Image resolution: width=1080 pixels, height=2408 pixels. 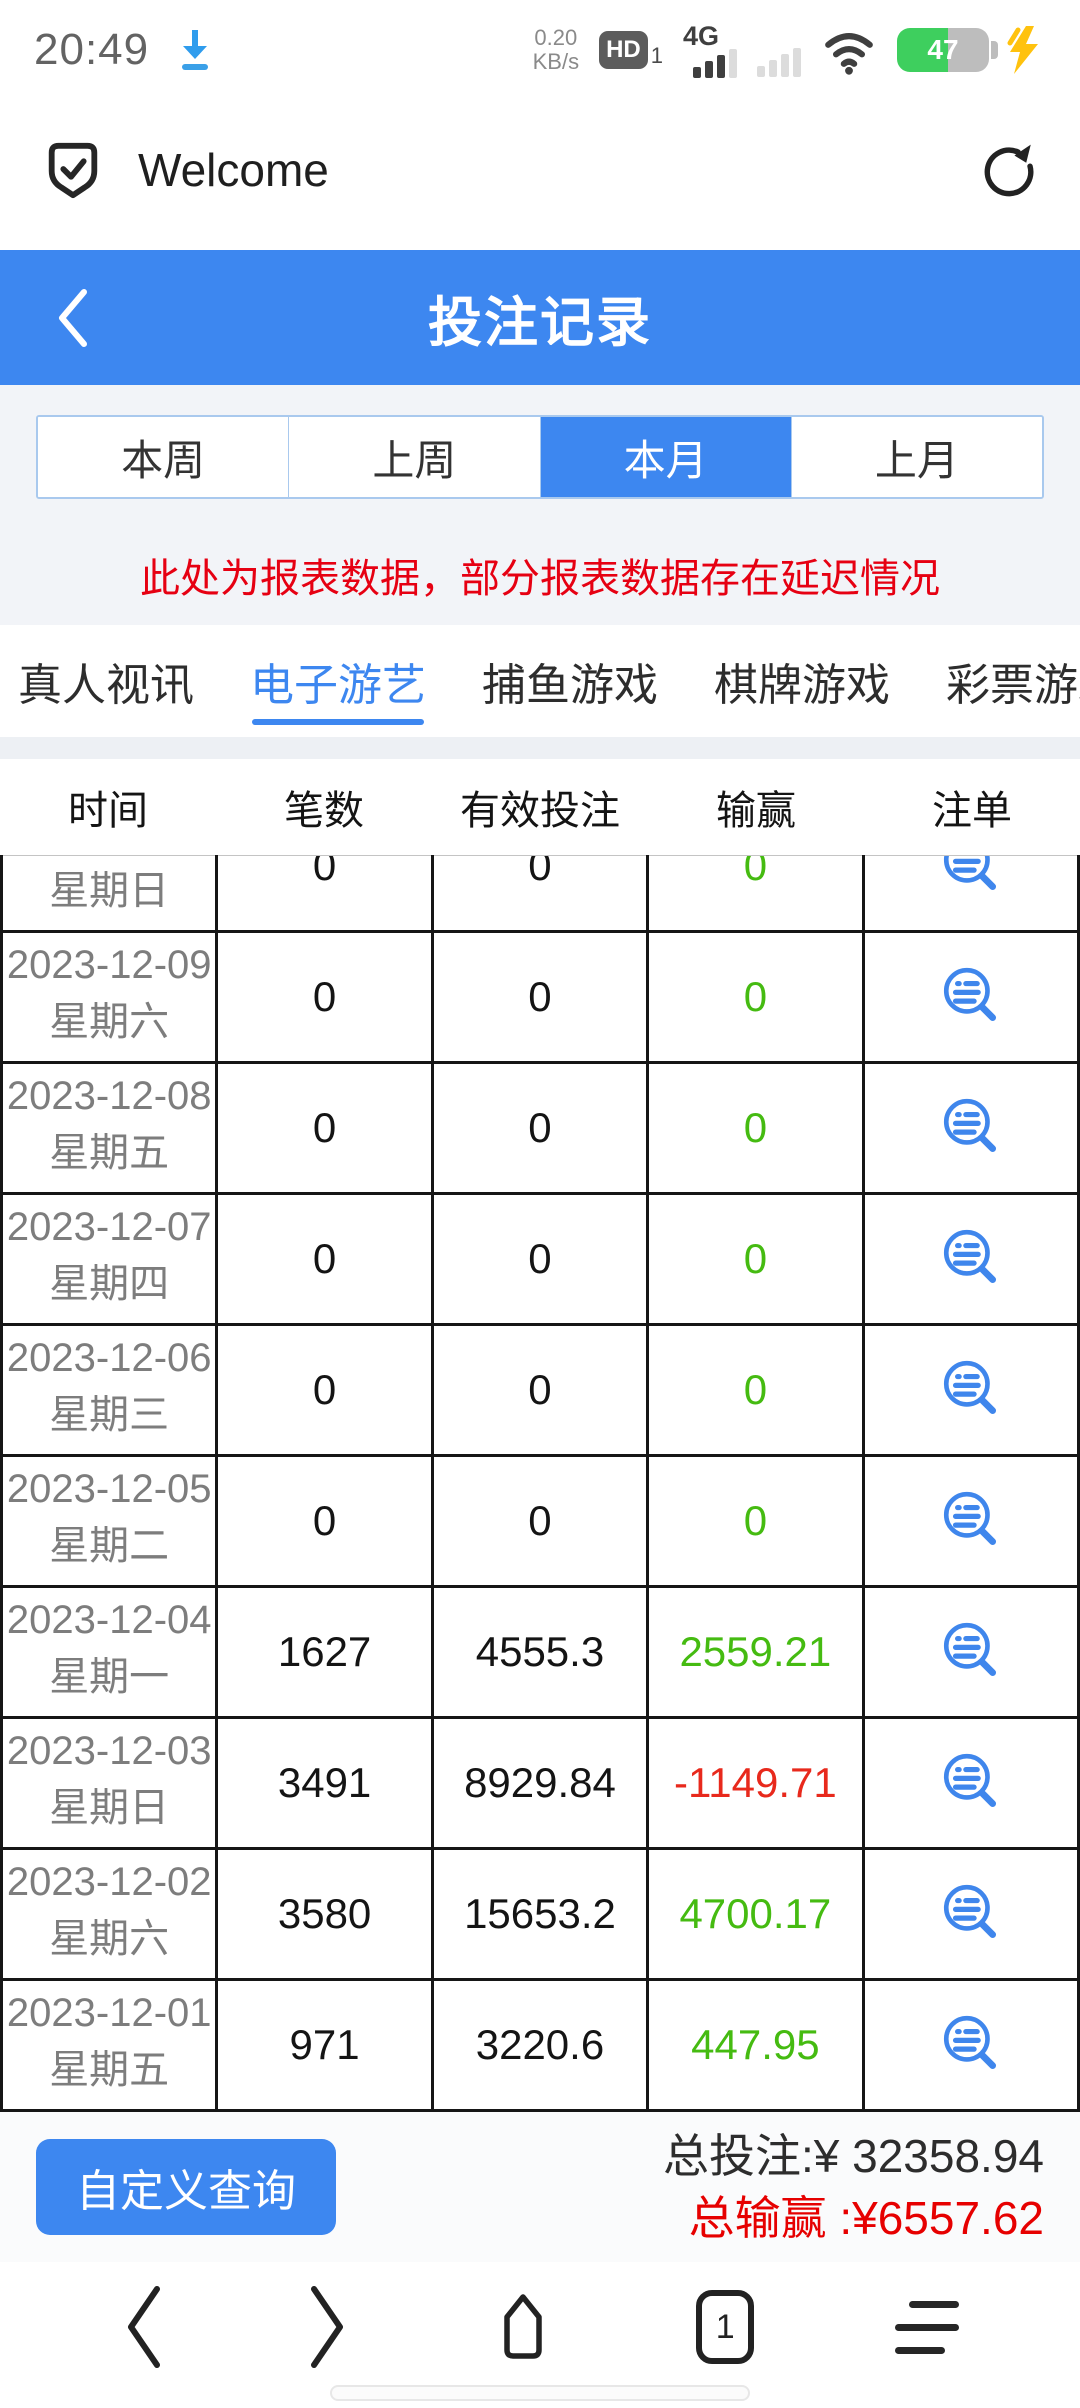 I want to click on records-table-header: 时间 笔数 有效投注 输赢 注单, so click(x=540, y=807).